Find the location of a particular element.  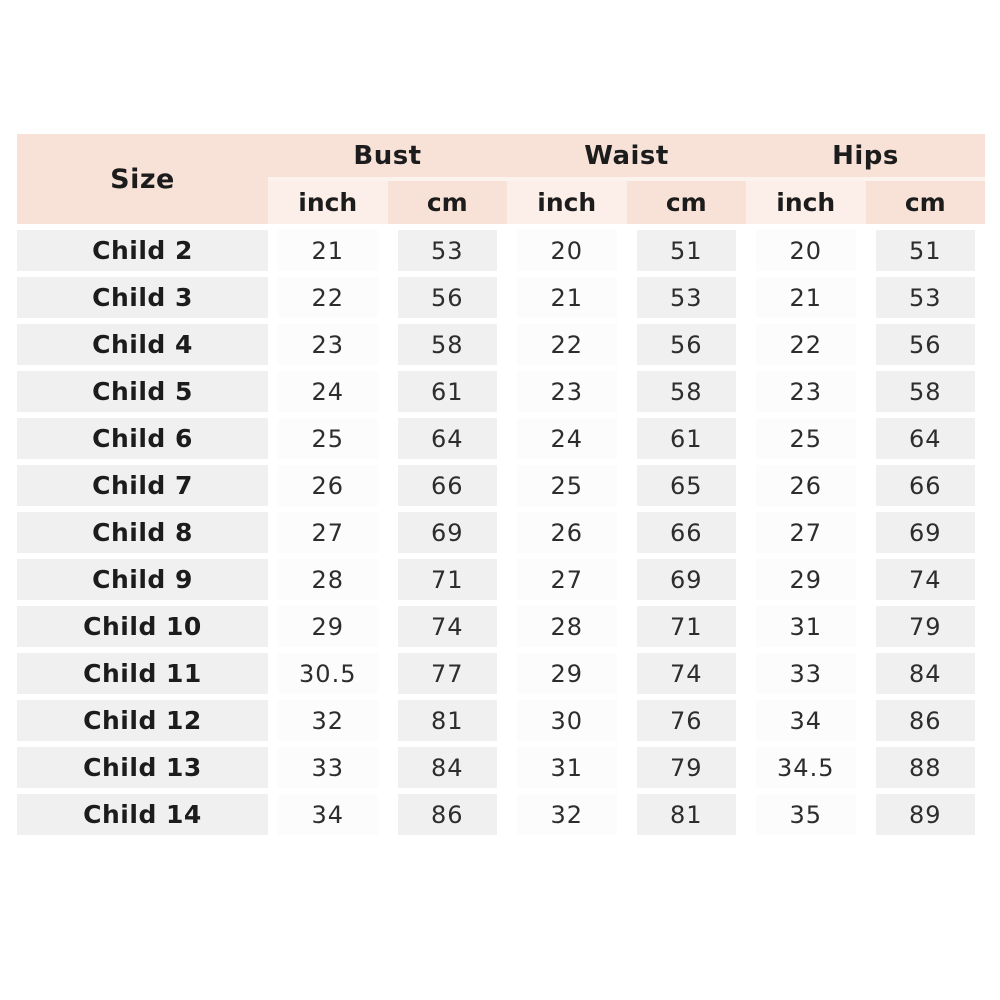

size-cell: Child 14 is located at coordinates (142, 814).